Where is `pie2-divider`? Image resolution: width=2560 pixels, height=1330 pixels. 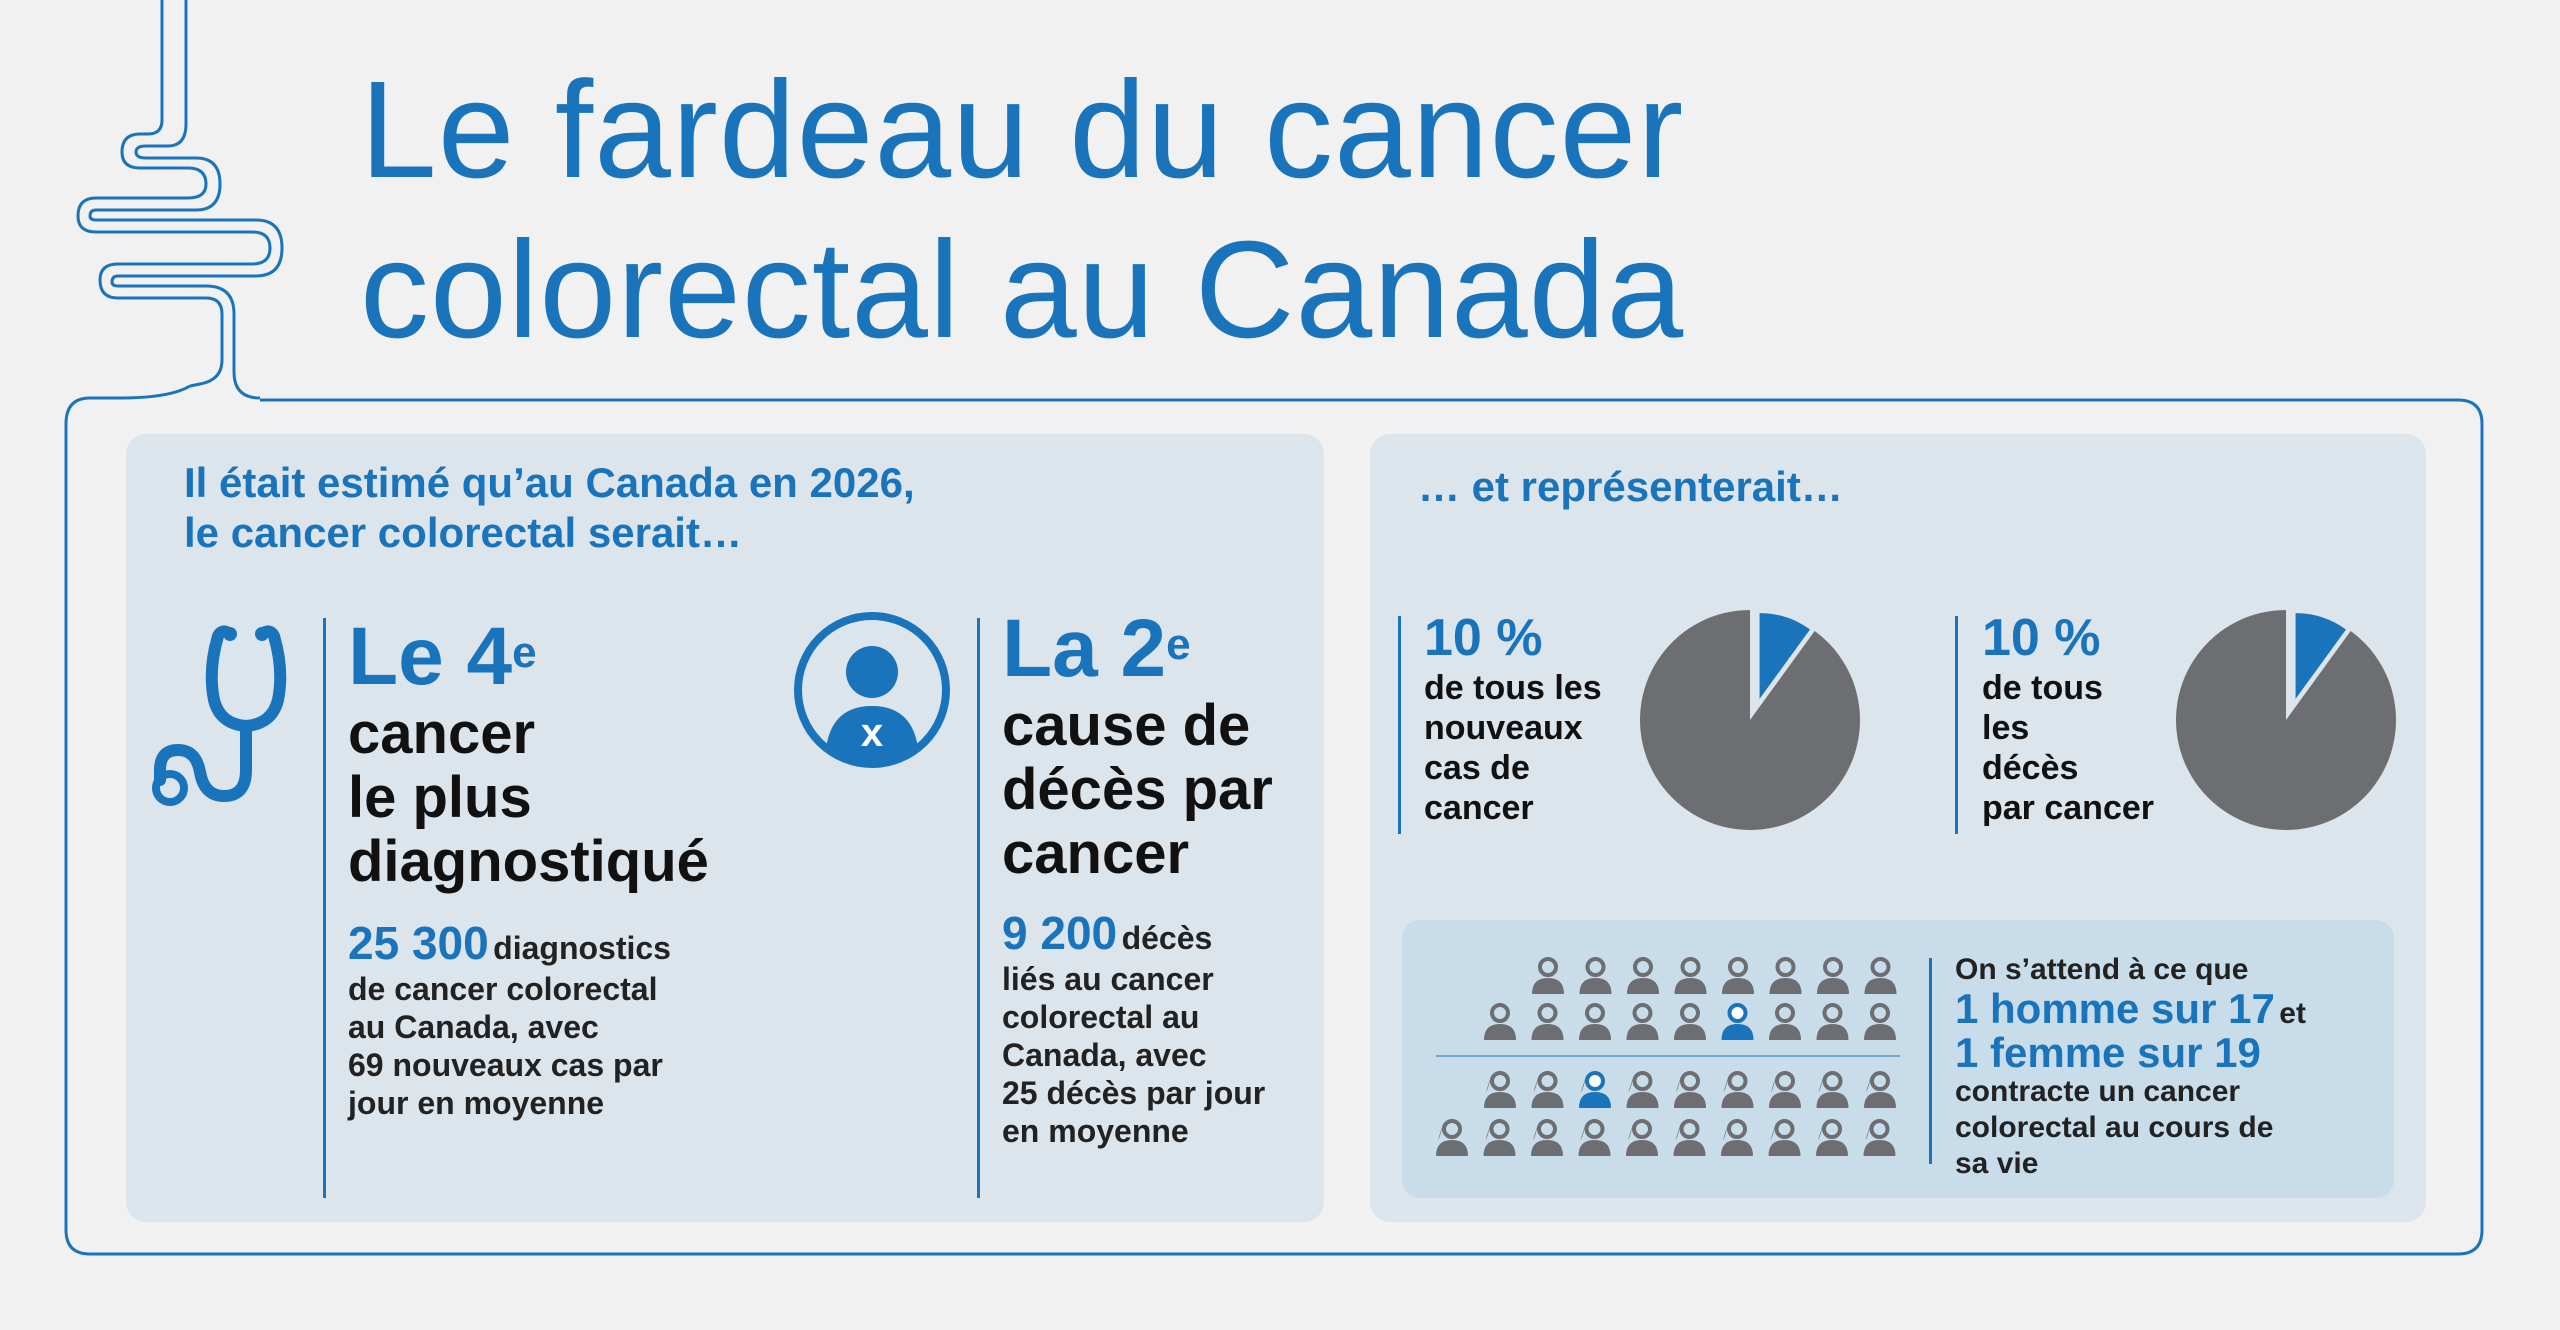 pie2-divider is located at coordinates (1956, 725).